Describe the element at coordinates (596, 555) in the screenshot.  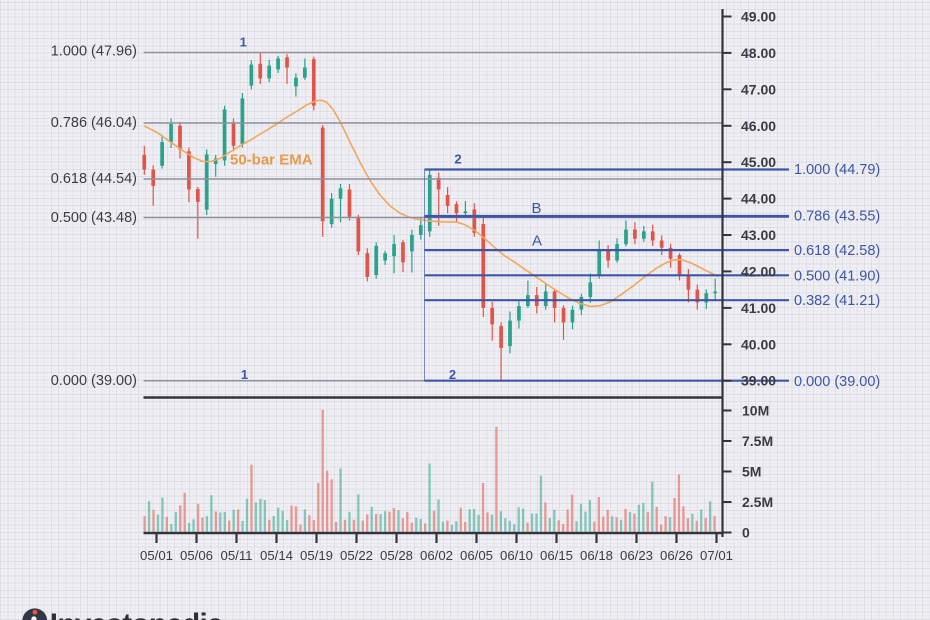
I see `svg-text: 06/18` at that location.